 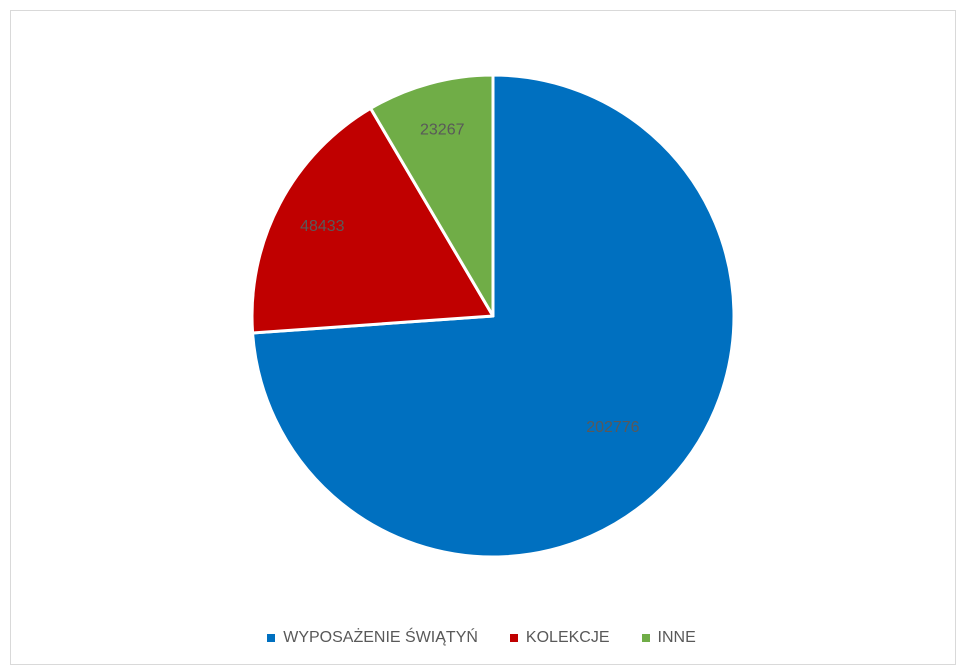 I want to click on legend-label: INNE, so click(x=677, y=638).